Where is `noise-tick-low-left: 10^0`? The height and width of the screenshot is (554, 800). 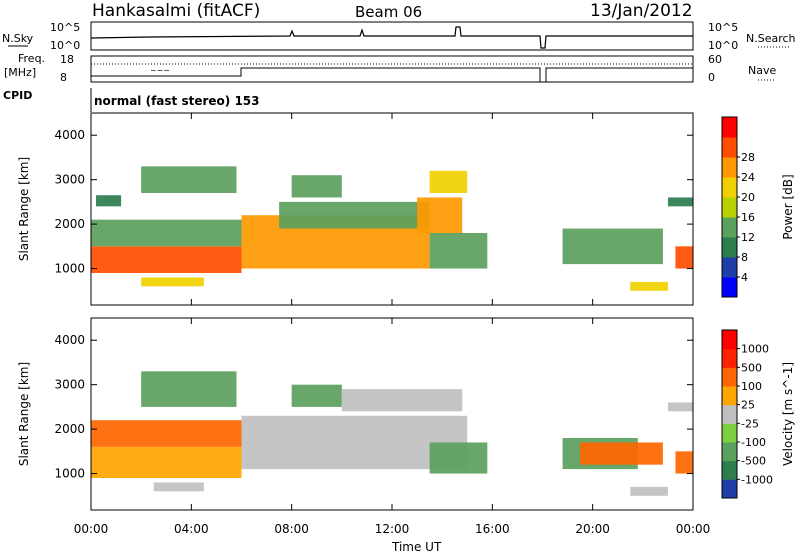 noise-tick-low-left: 10^0 is located at coordinates (65, 45).